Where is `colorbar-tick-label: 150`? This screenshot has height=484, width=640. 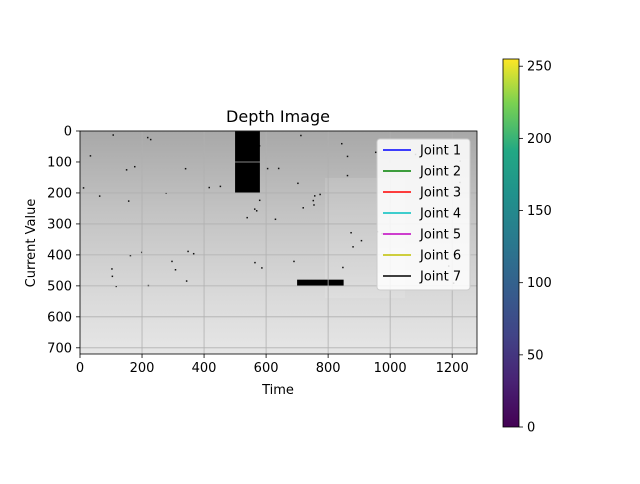 colorbar-tick-label: 150 is located at coordinates (539, 211).